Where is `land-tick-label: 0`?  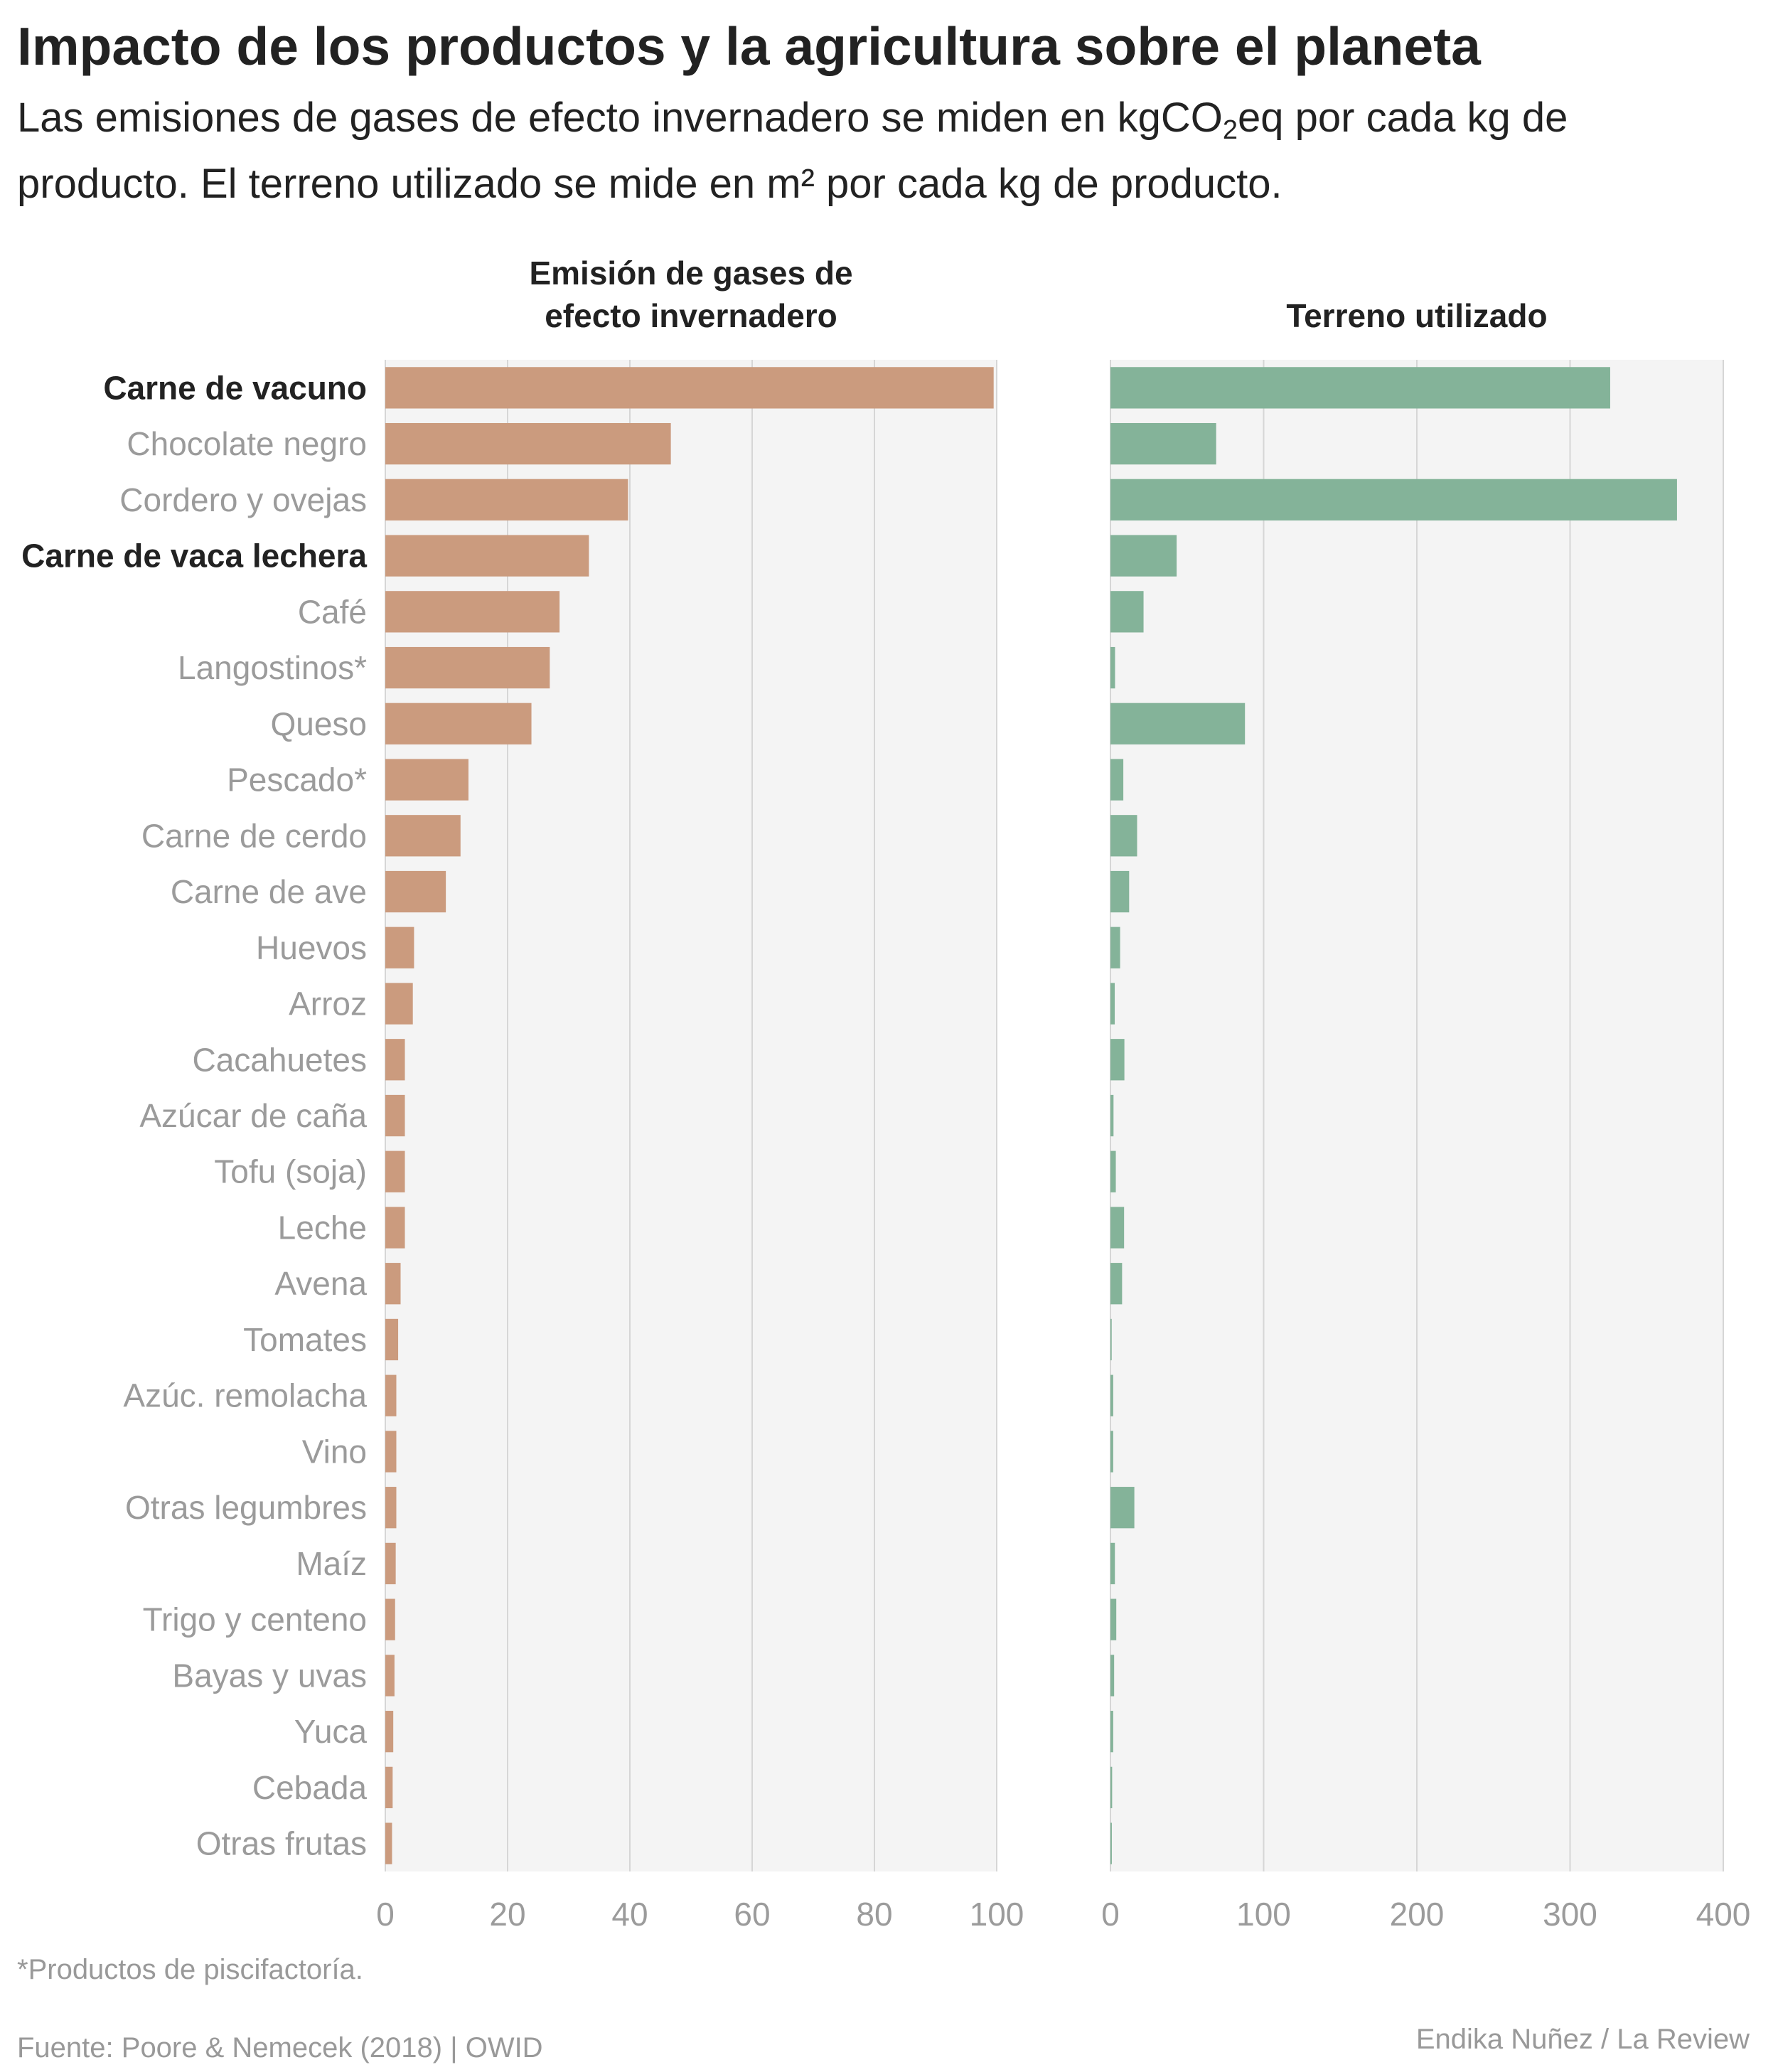 land-tick-label: 0 is located at coordinates (1110, 1914).